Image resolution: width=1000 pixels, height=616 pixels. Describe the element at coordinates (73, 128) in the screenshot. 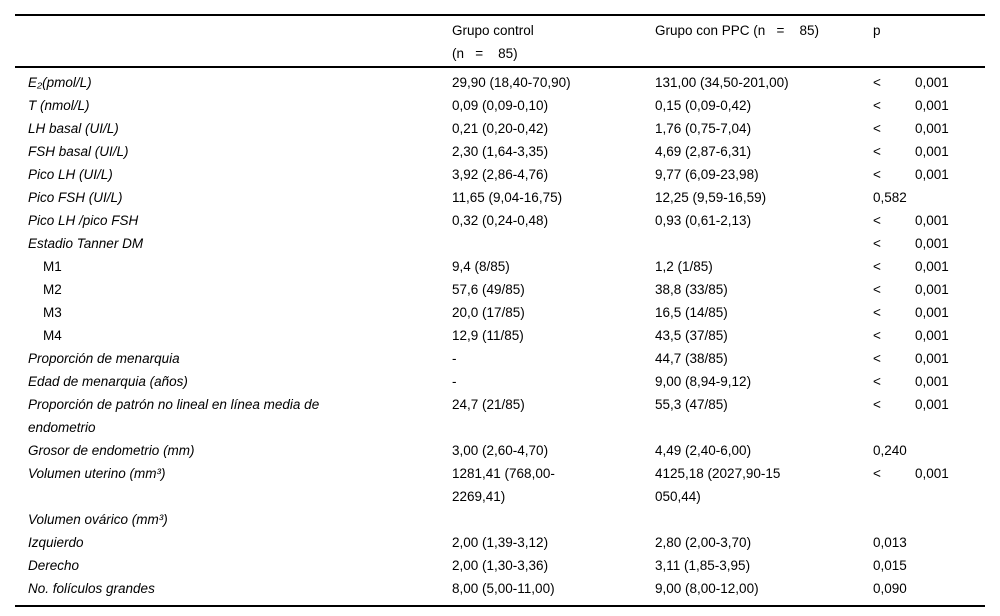

I see `row-label: LH basal (UI/L)` at that location.